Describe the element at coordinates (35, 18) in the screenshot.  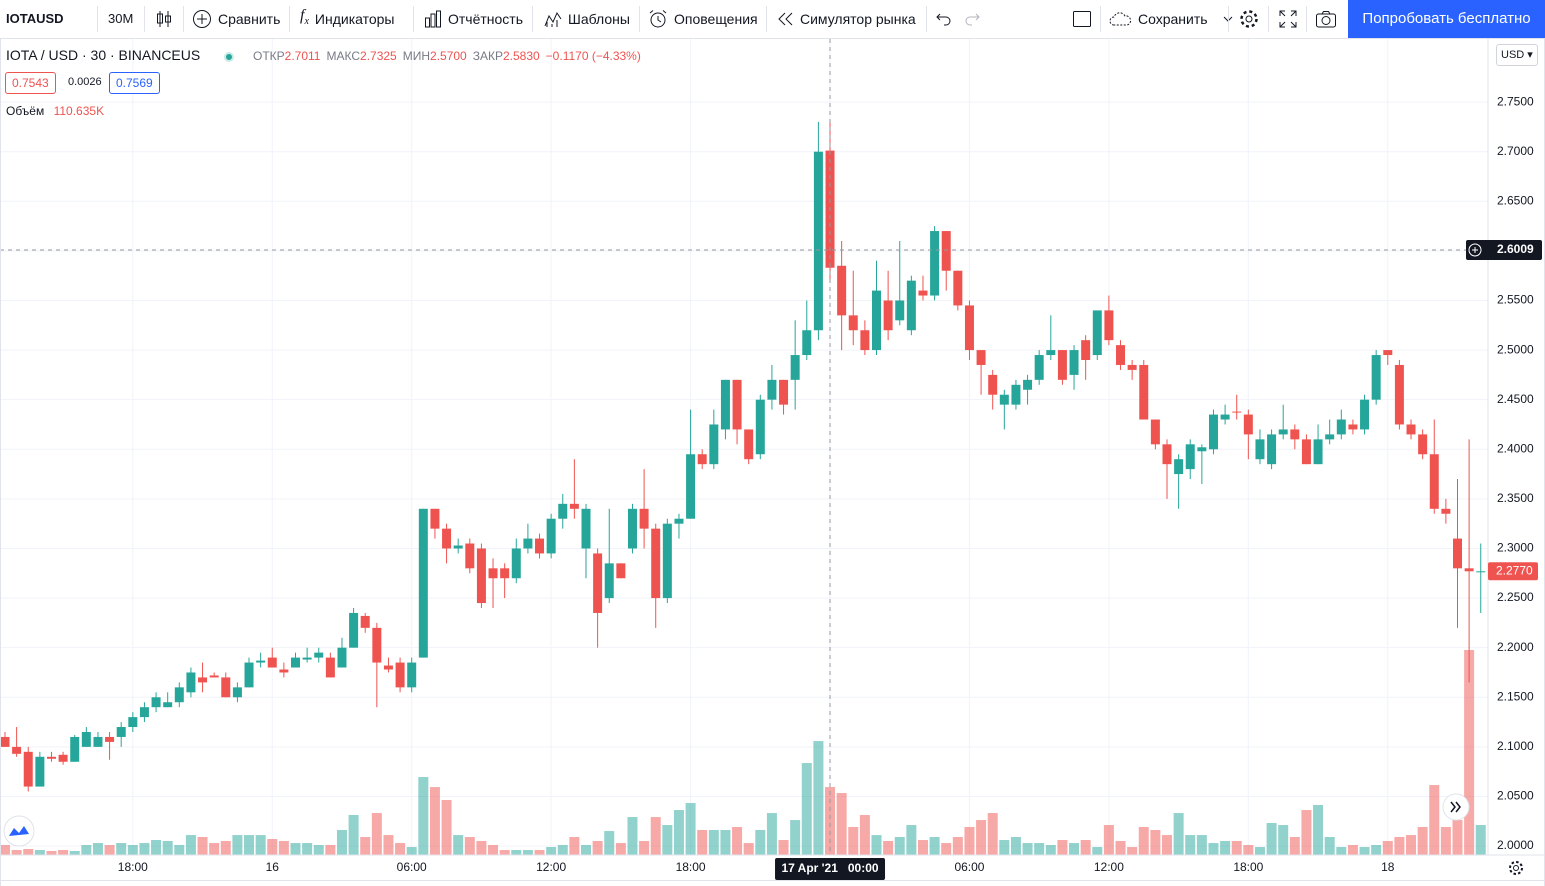
I see `symbol: IOTAUSD` at that location.